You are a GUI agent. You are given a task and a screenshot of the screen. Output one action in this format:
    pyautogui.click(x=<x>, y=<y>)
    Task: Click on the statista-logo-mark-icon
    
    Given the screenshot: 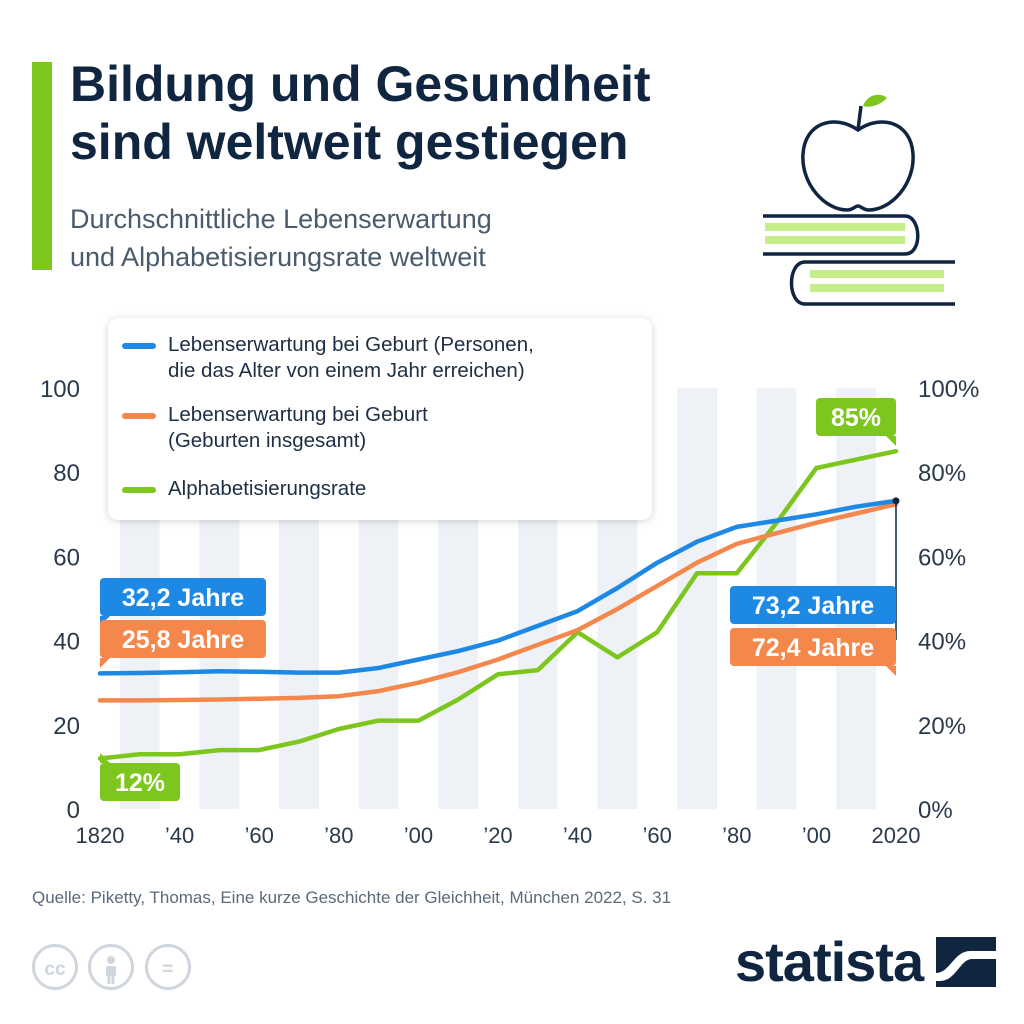 What is the action you would take?
    pyautogui.click(x=965, y=962)
    